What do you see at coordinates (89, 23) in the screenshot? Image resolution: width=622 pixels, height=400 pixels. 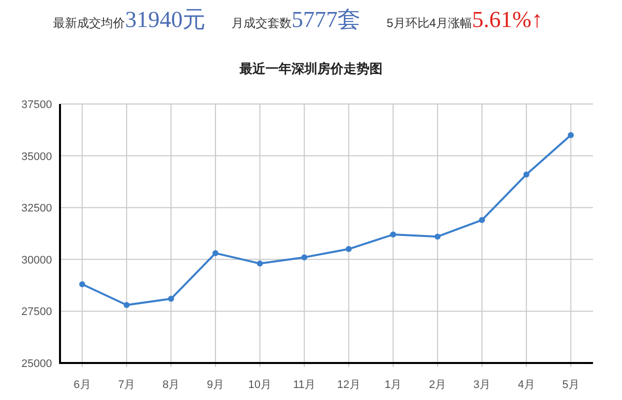 I see `annotation: 最新成交均价` at bounding box center [89, 23].